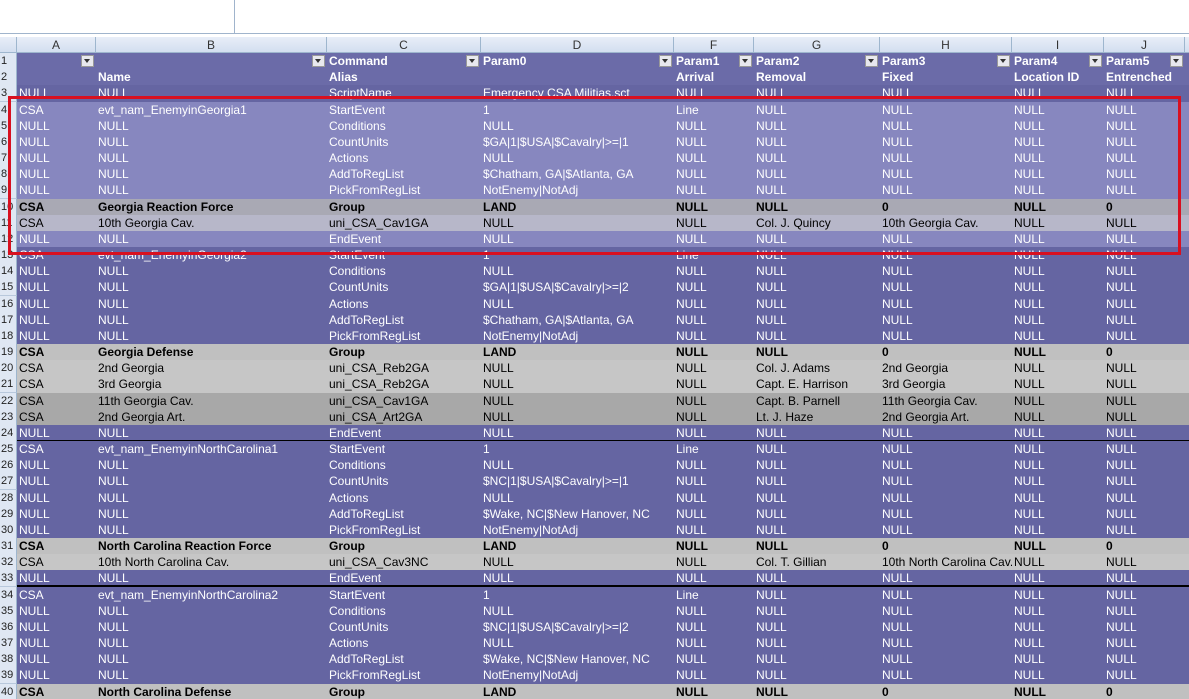 The height and width of the screenshot is (699, 1189). What do you see at coordinates (1058, 45) in the screenshot?
I see `column-header: I` at bounding box center [1058, 45].